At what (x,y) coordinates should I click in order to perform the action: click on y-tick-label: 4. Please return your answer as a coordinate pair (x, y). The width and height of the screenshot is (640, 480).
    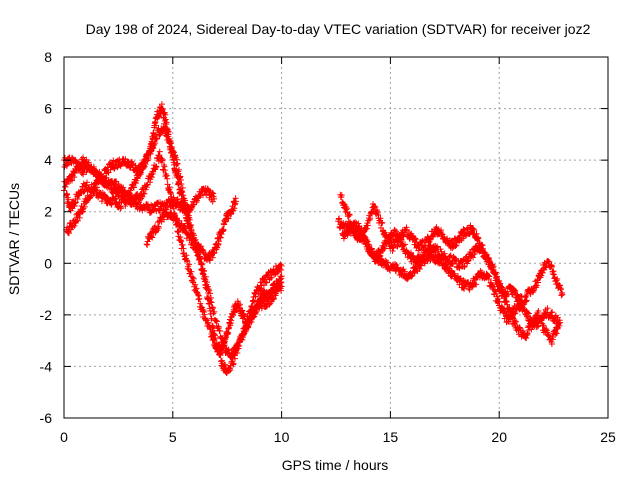
    Looking at the image, I should click on (48, 160).